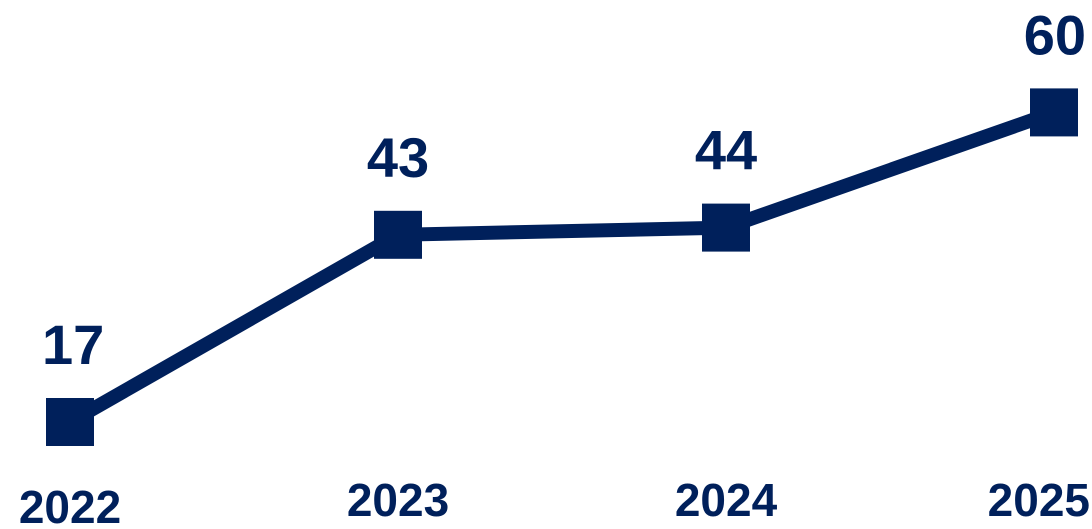 This screenshot has height=529, width=1092. Describe the element at coordinates (1055, 34) in the screenshot. I see `data-label-2025: 60` at that location.